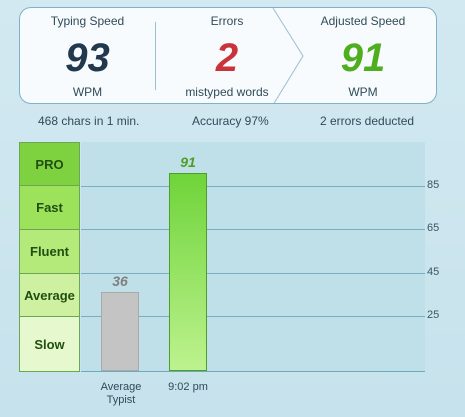 The width and height of the screenshot is (465, 417). I want to click on x-label-average-line2: Typist, so click(121, 400).